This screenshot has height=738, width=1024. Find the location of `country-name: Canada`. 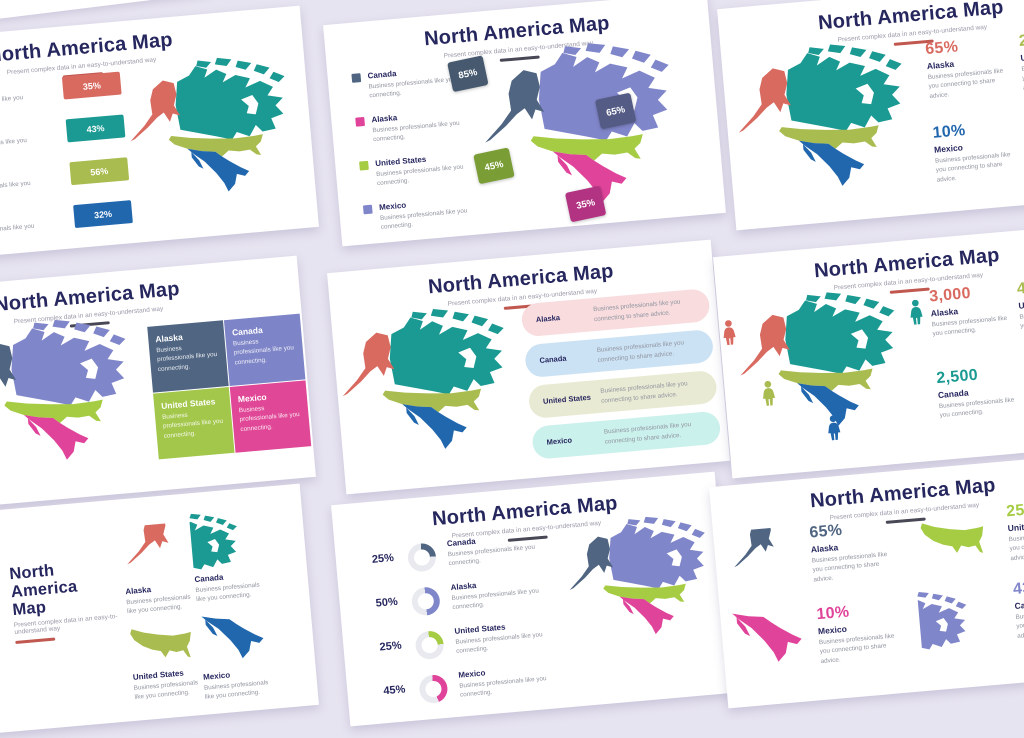

country-name: Canada is located at coordinates (553, 359).